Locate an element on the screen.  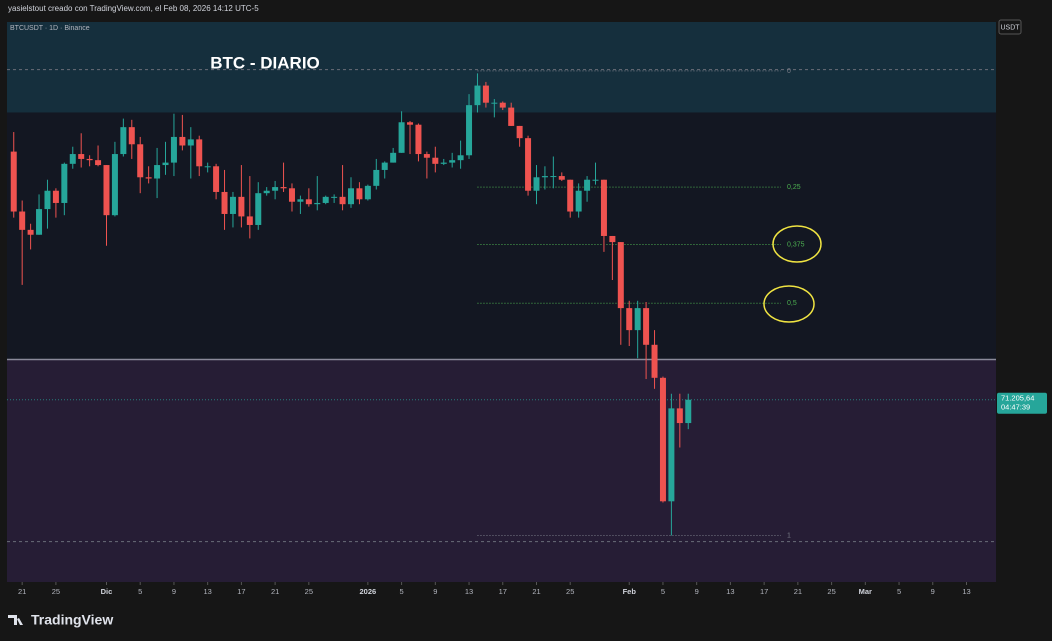
x-tick-label: Dic is located at coordinates (107, 591).